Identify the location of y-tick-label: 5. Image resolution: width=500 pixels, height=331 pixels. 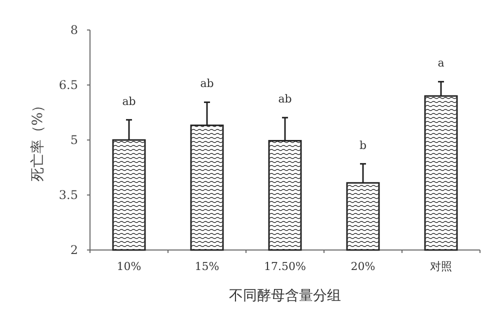
(74, 140).